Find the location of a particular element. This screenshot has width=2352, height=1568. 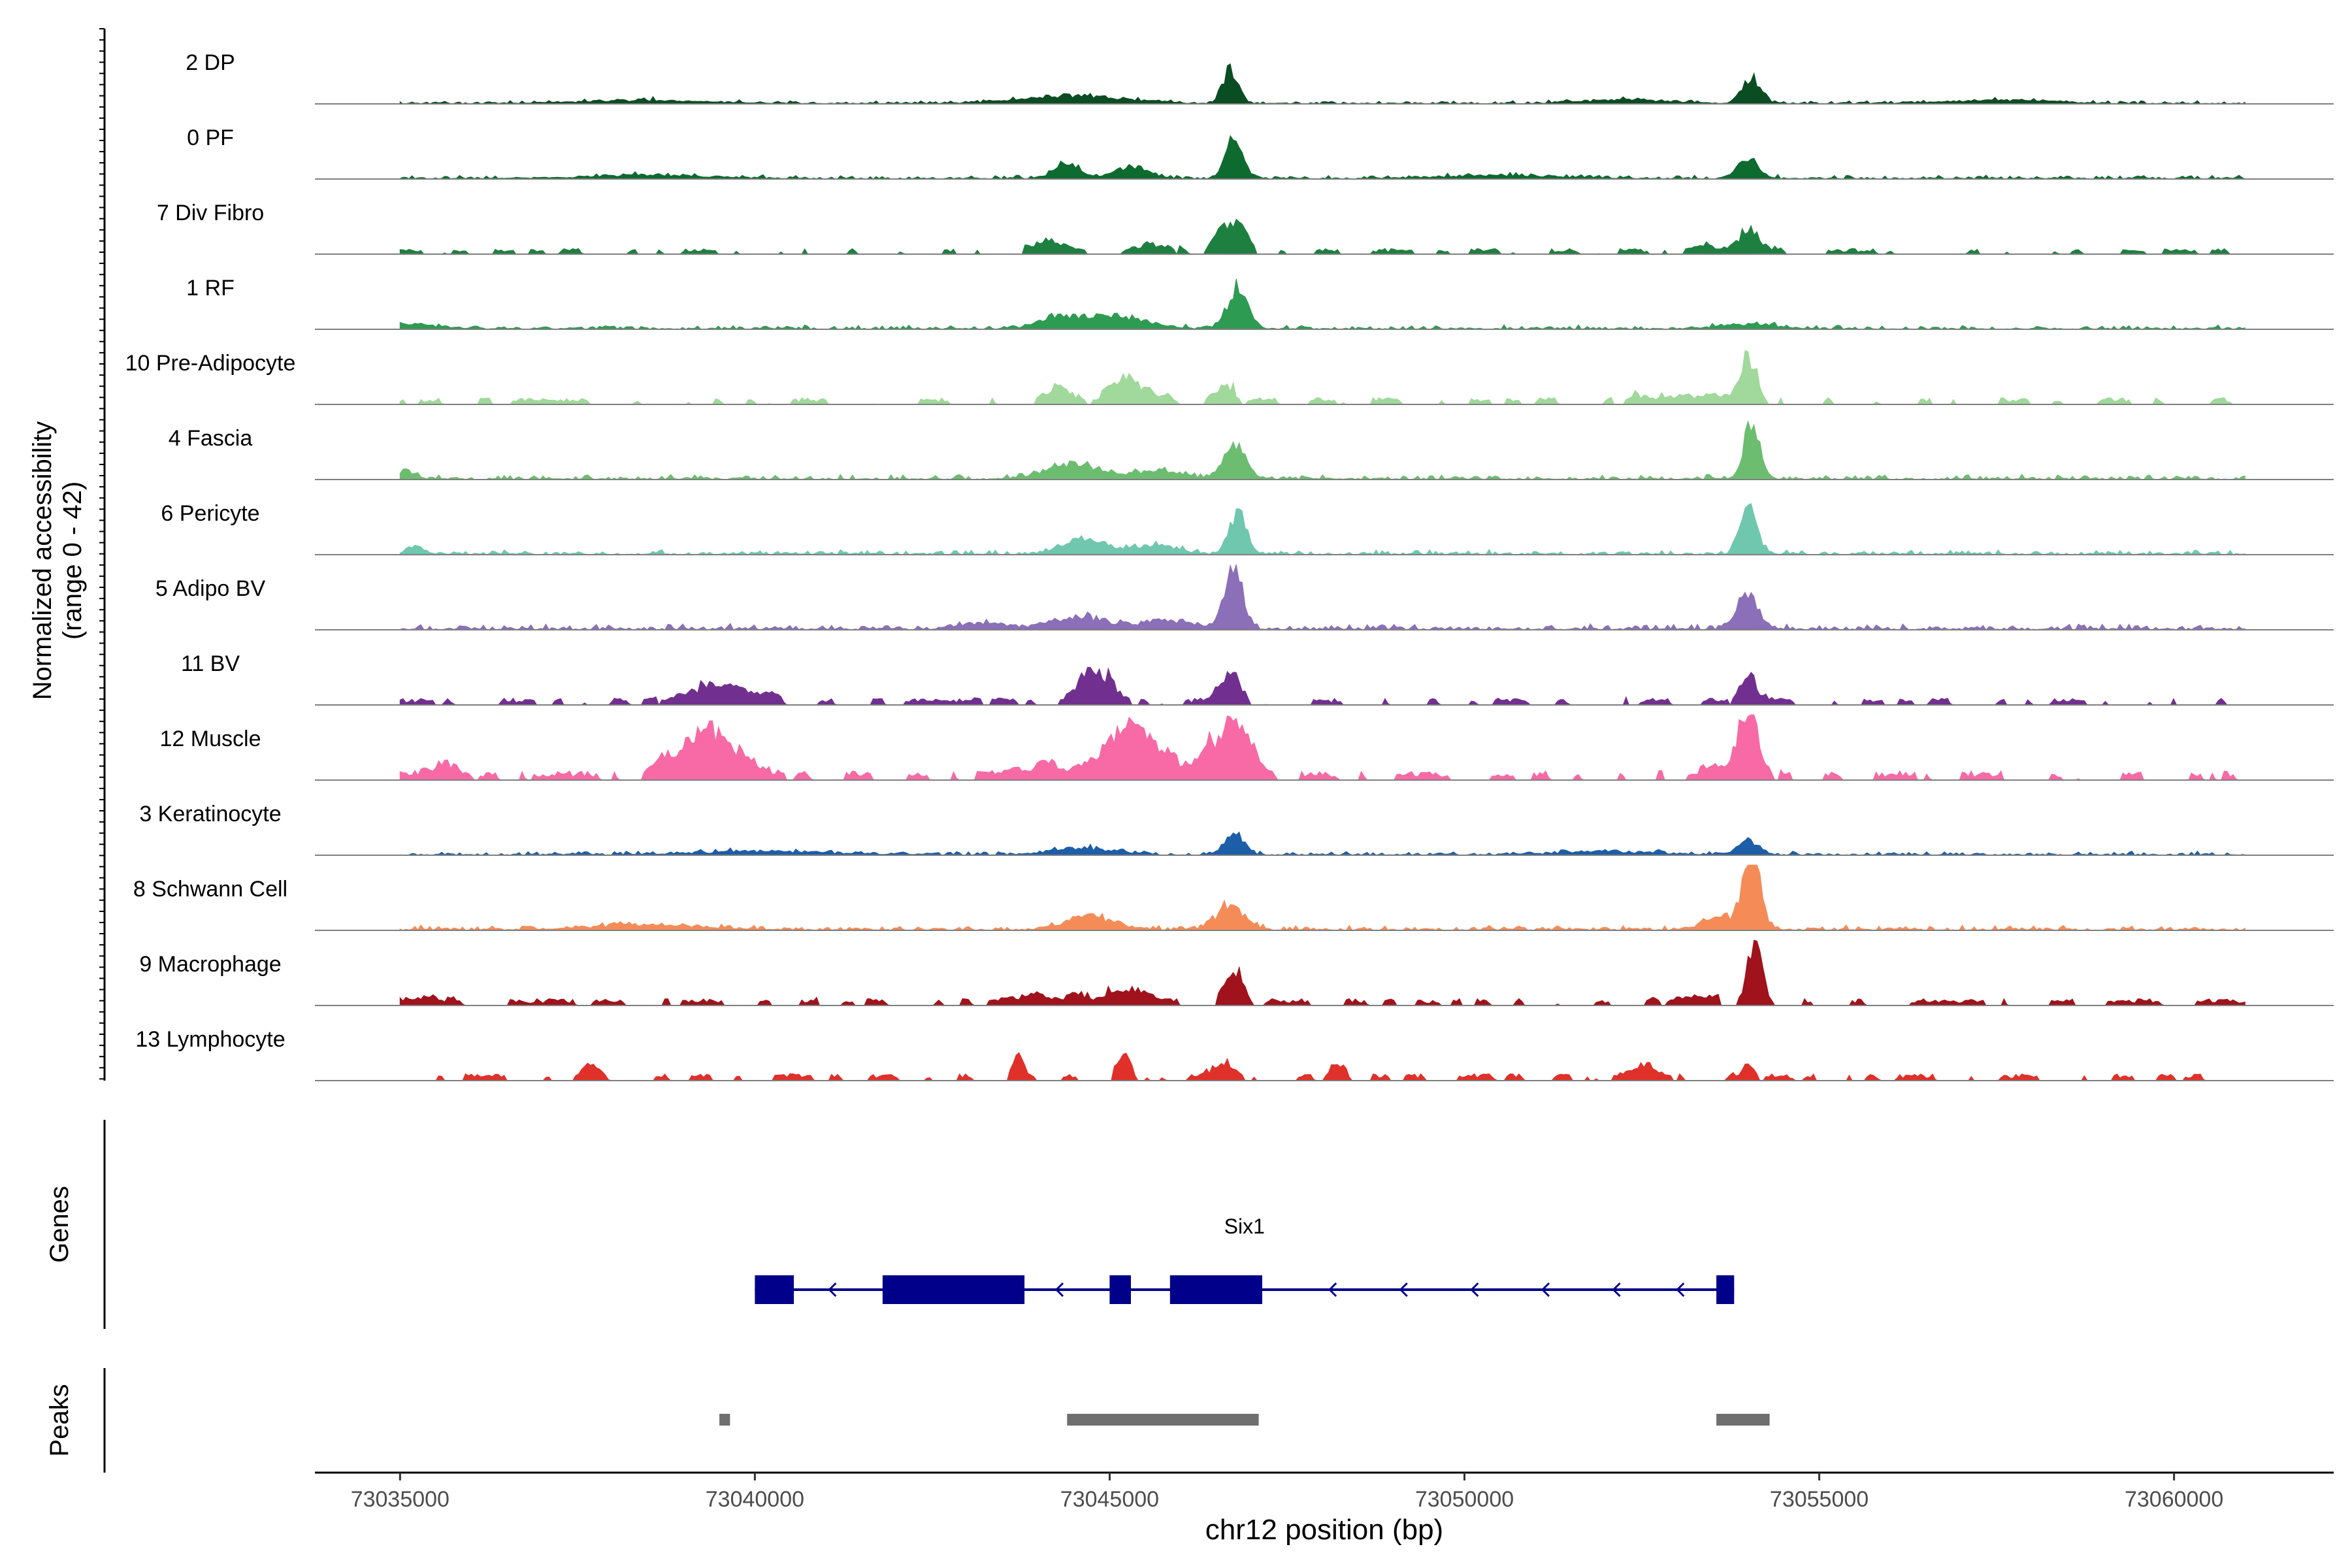

y-axis-label-line1: Normalized accessibility is located at coordinates (42, 560).